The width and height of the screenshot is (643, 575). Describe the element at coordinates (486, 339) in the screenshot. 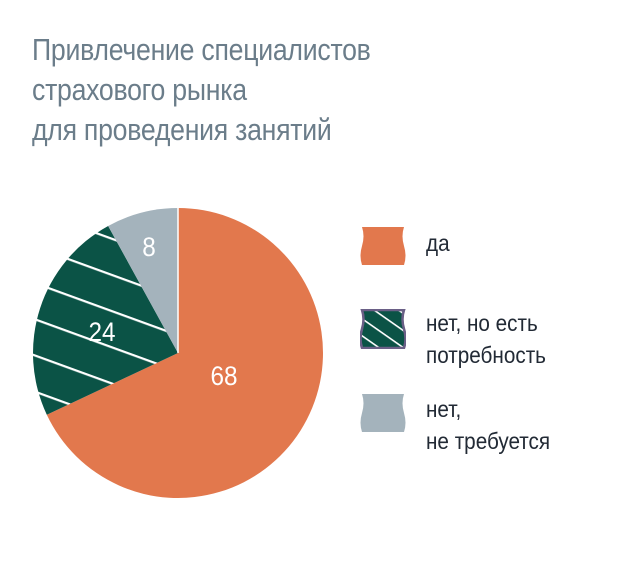

I see `legend-label-net-no-est-potrebnost: нет, но есть потребность` at that location.